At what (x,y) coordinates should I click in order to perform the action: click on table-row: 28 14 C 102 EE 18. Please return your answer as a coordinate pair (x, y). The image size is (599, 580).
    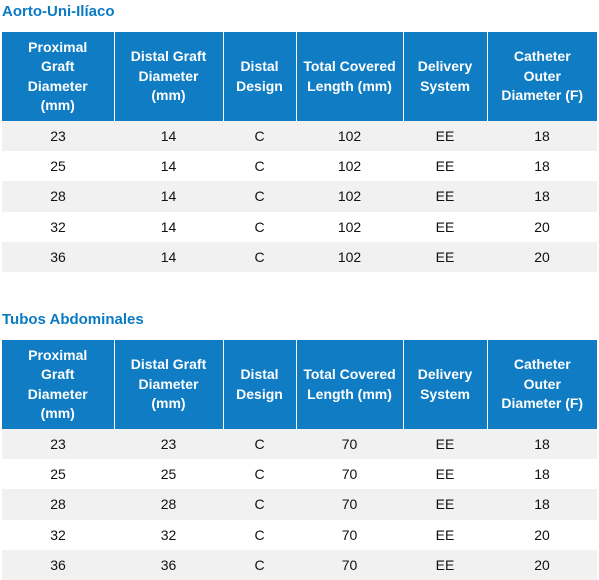
    Looking at the image, I should click on (299, 196).